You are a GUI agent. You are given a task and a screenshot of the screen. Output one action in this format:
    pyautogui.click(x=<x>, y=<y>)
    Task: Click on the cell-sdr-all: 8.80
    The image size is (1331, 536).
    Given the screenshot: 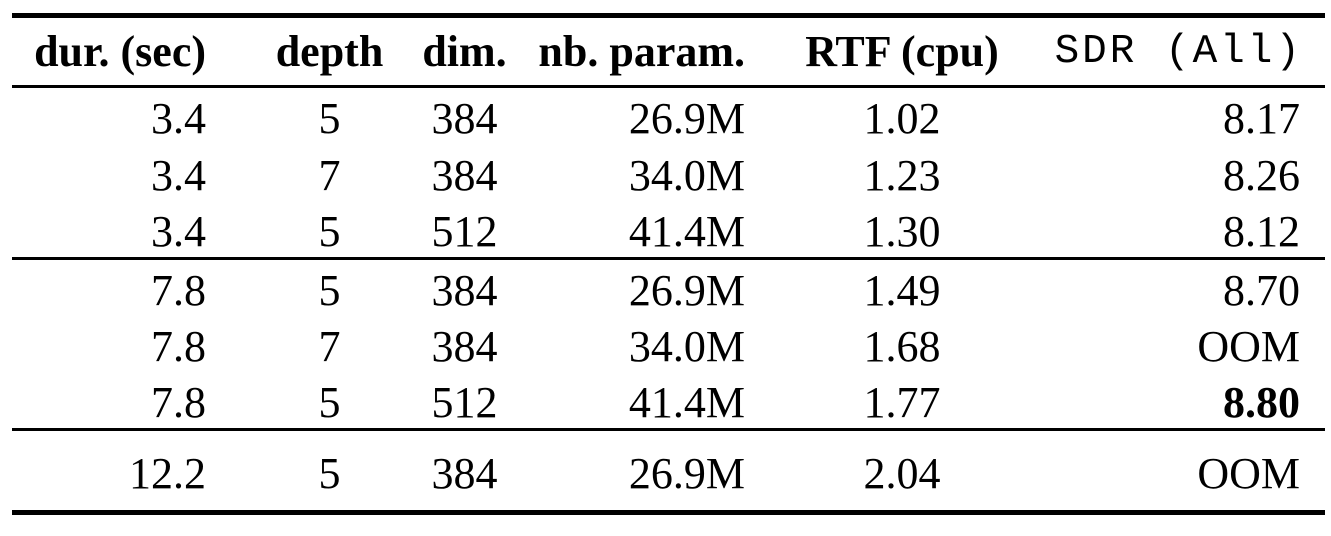 What is the action you would take?
    pyautogui.click(x=1261, y=402)
    